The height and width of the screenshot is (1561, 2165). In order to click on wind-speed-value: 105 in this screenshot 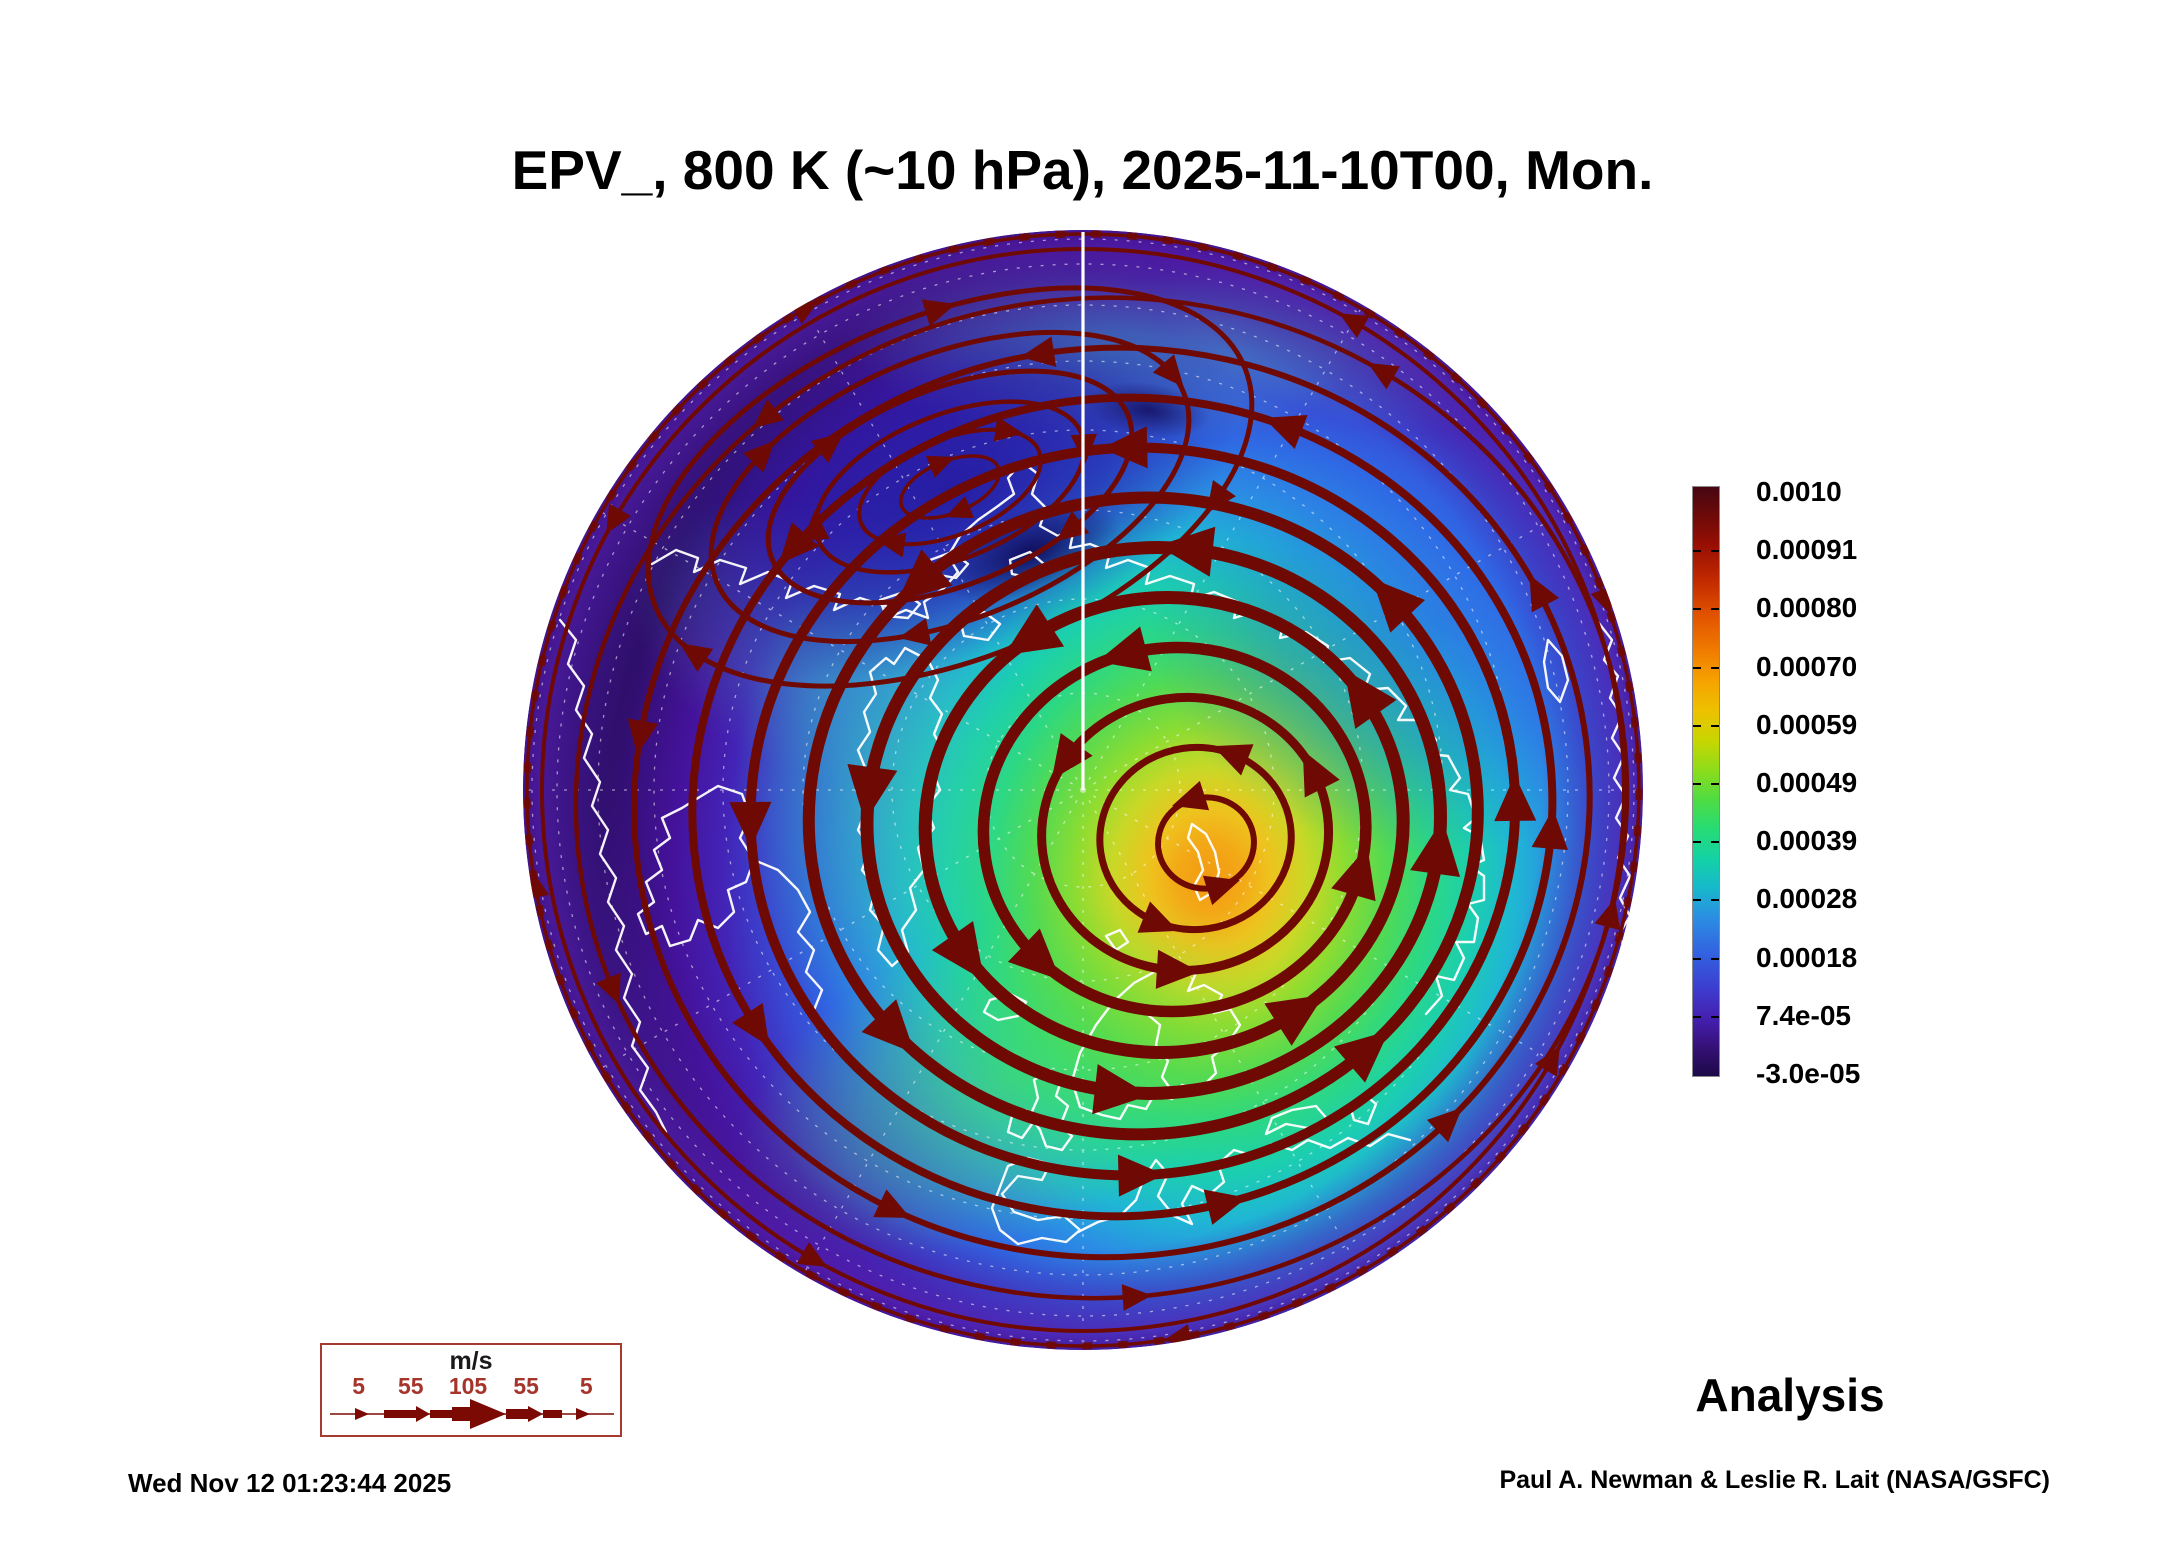, I will do `click(468, 1386)`.